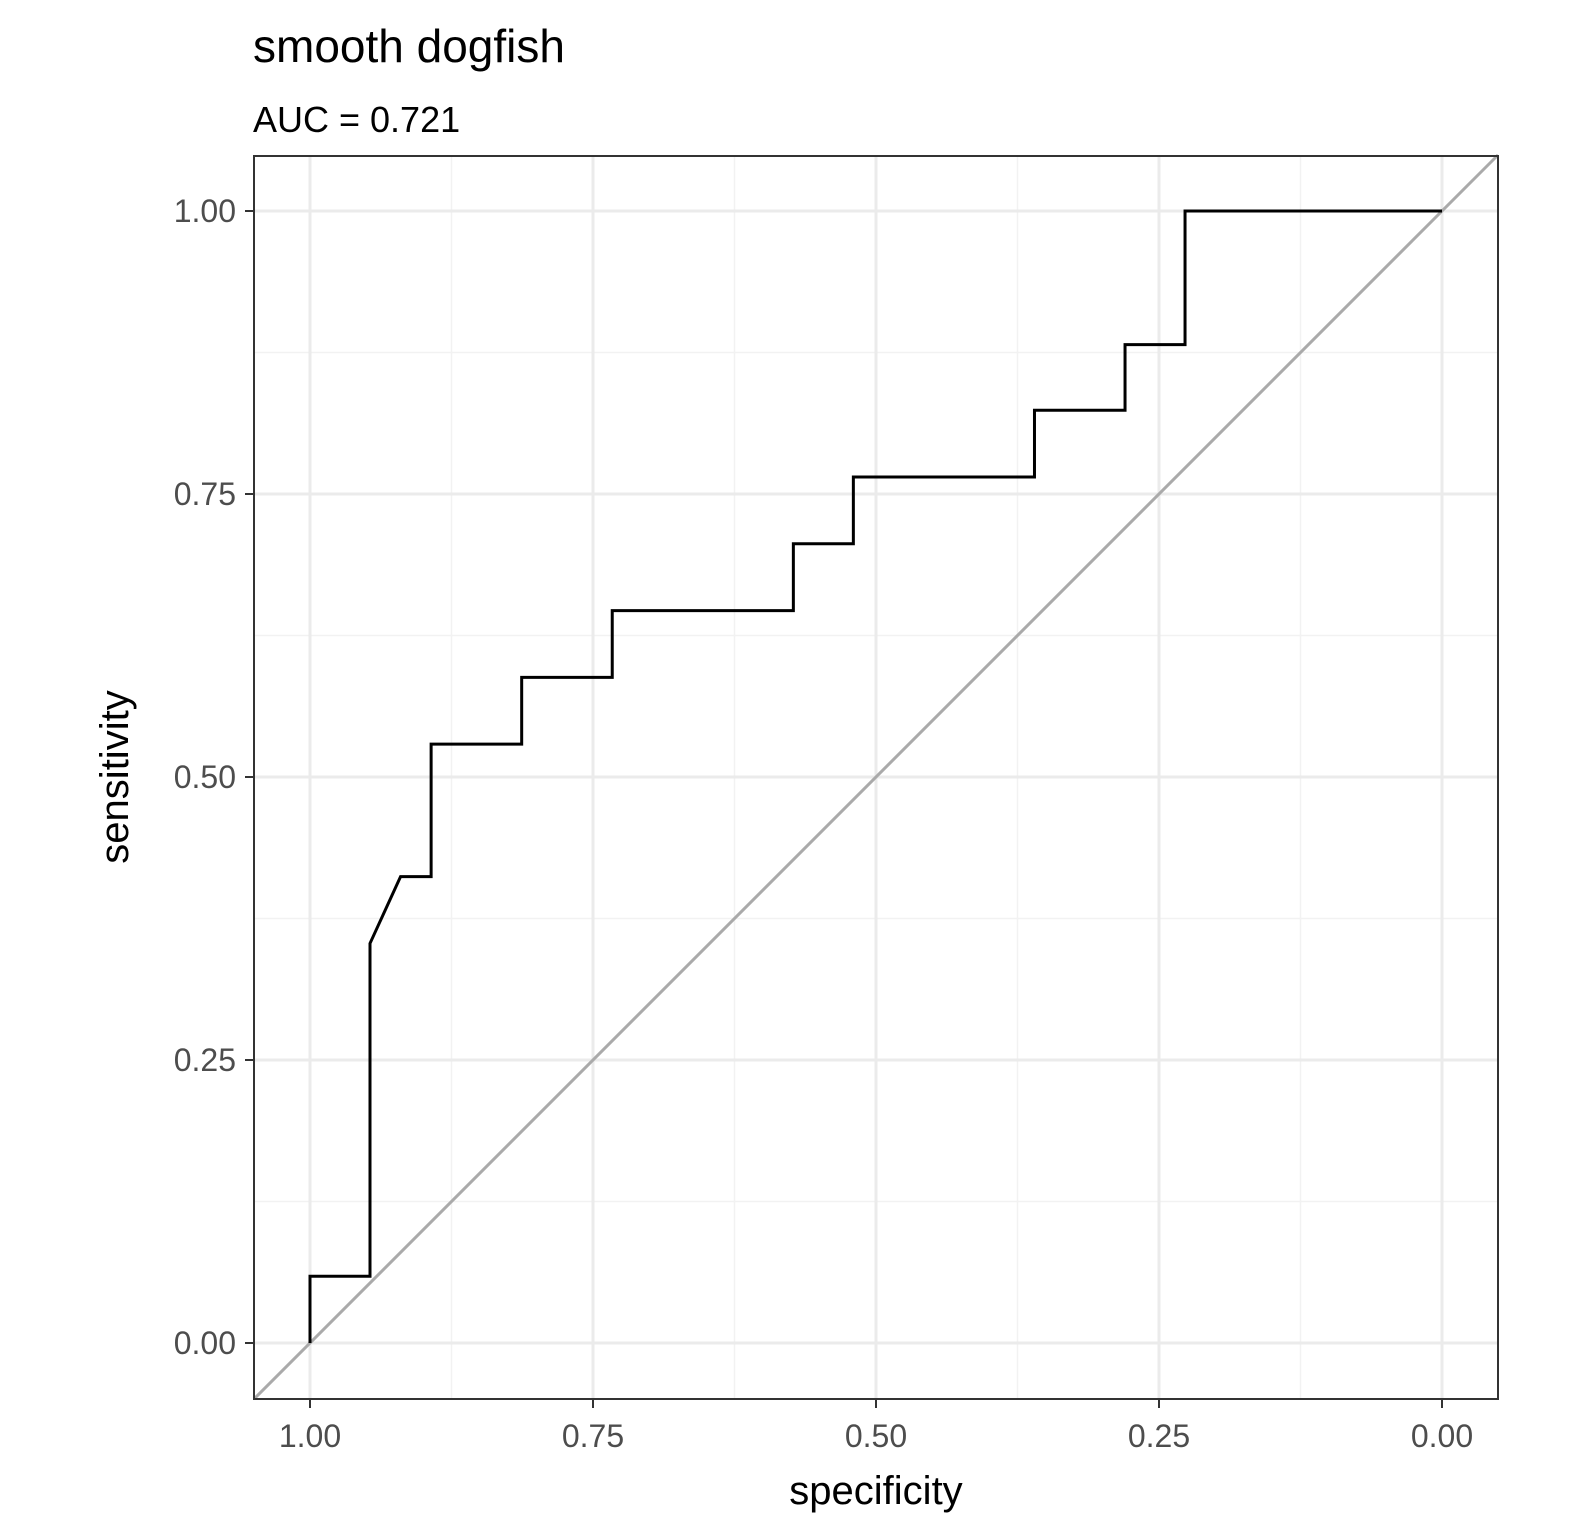 The width and height of the screenshot is (1581, 1528). Describe the element at coordinates (205, 494) in the screenshot. I see `y-tick-label: 0.75` at that location.